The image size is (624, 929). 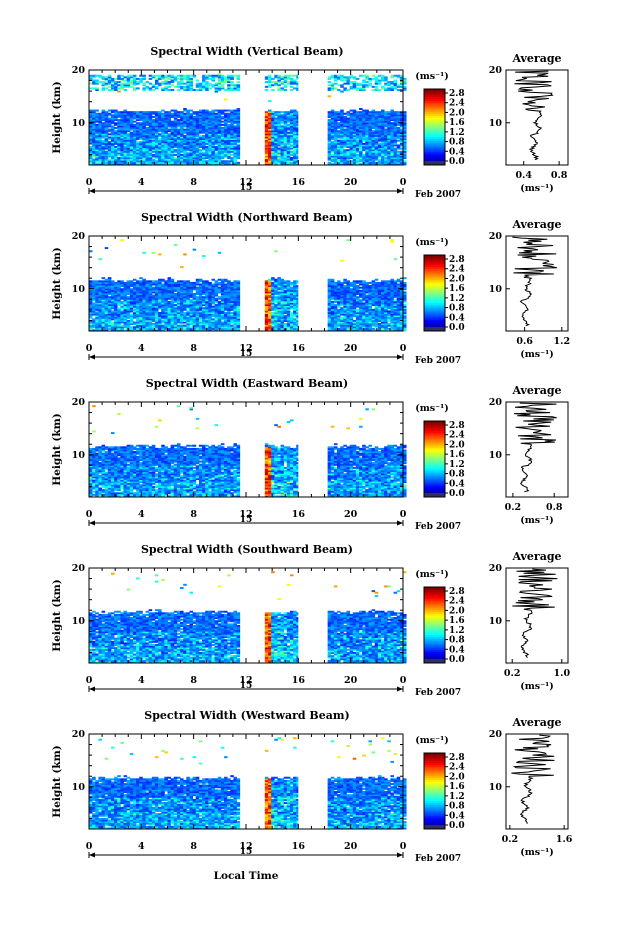 What do you see at coordinates (193, 348) in the screenshot?
I see `x-tick-label: 8` at bounding box center [193, 348].